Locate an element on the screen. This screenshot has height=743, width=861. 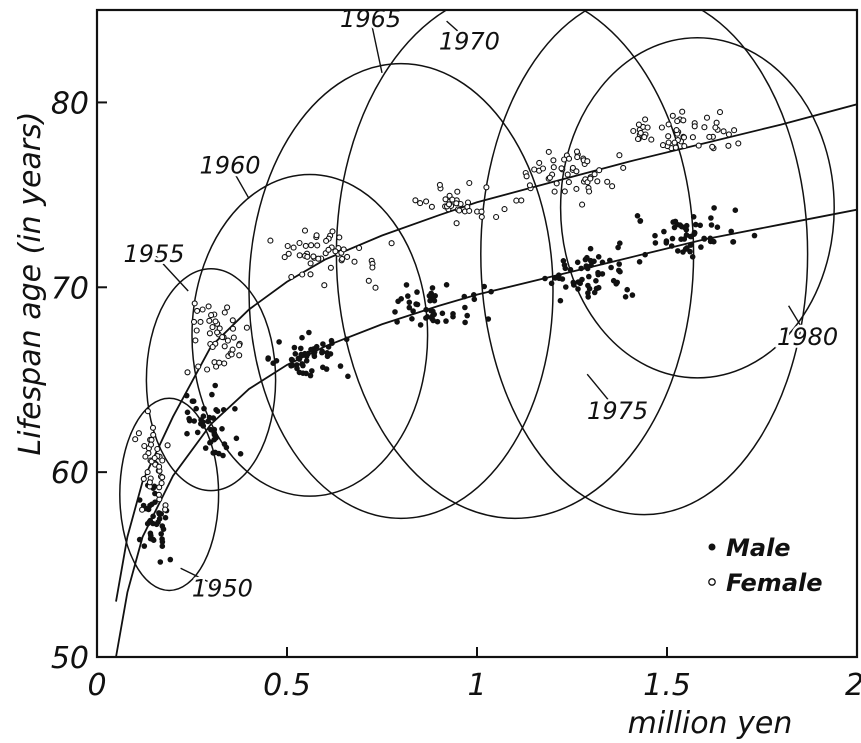
ellipse-1950 is located at coordinates (169, 494).